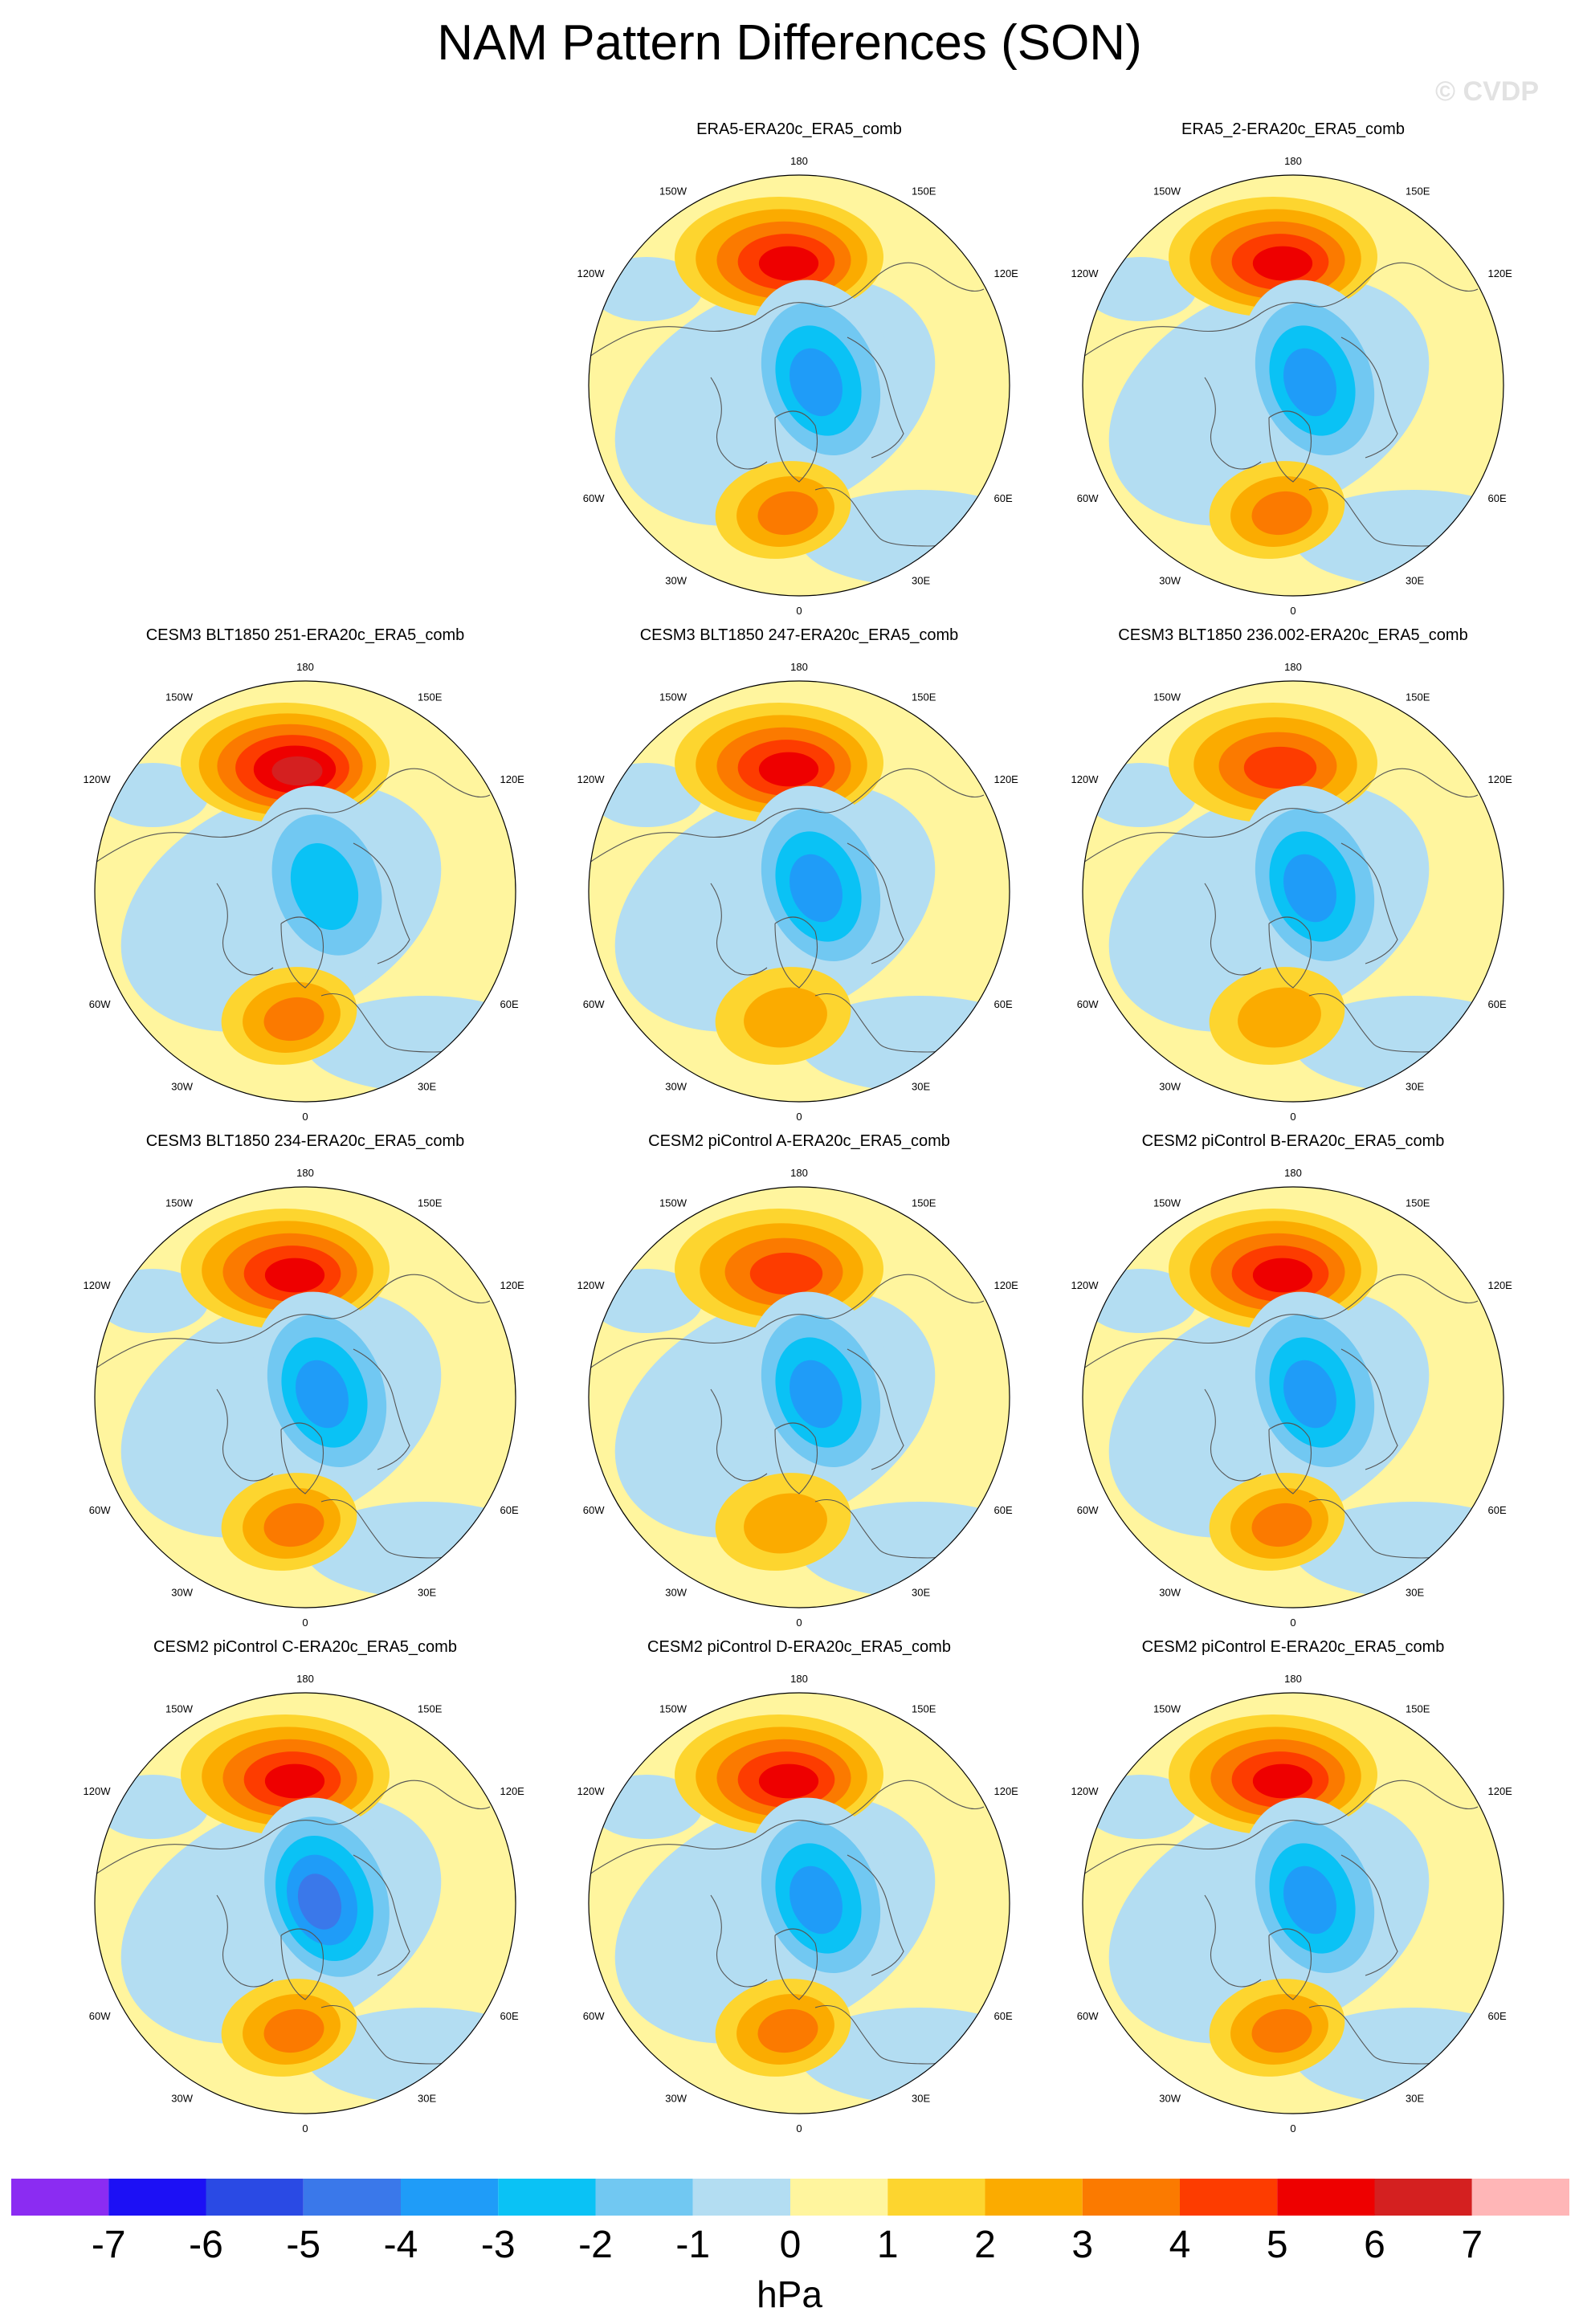  What do you see at coordinates (799, 129) in the screenshot?
I see `panel-title: ERA5-ERA20c_ERA5_comb` at bounding box center [799, 129].